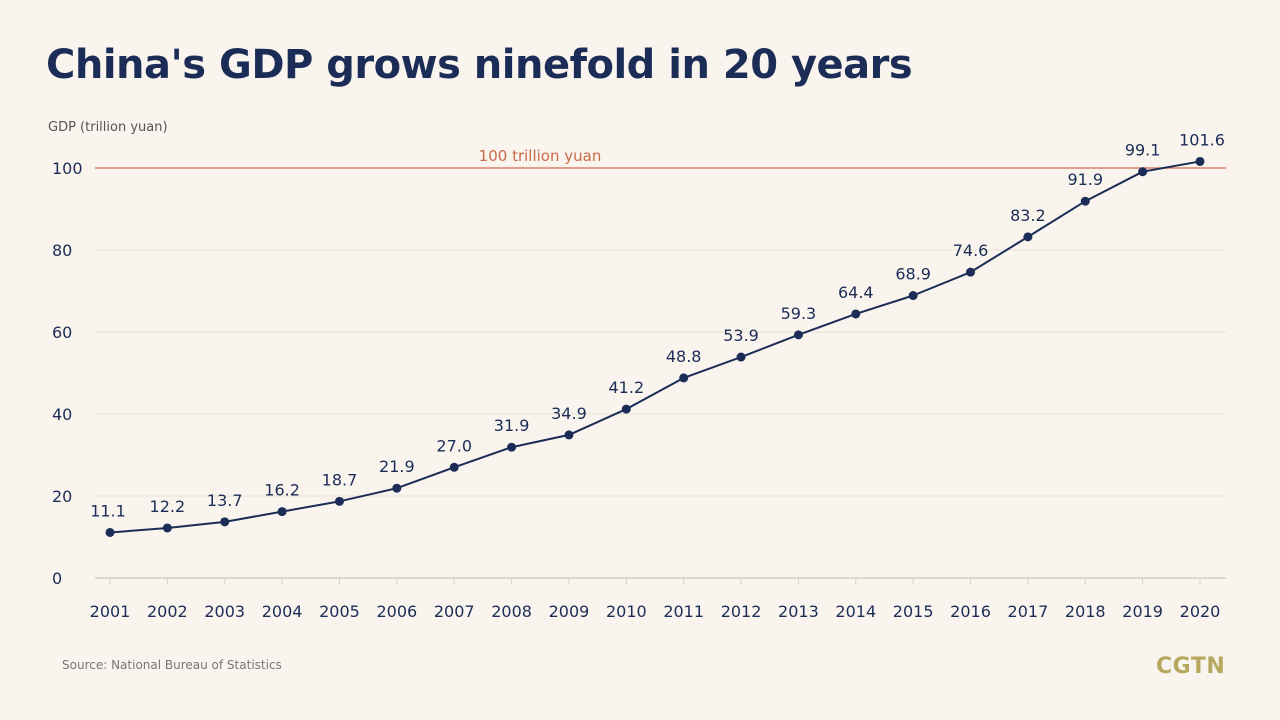 The height and width of the screenshot is (720, 1280). Describe the element at coordinates (282, 611) in the screenshot. I see `x-tick-label: 2004` at that location.